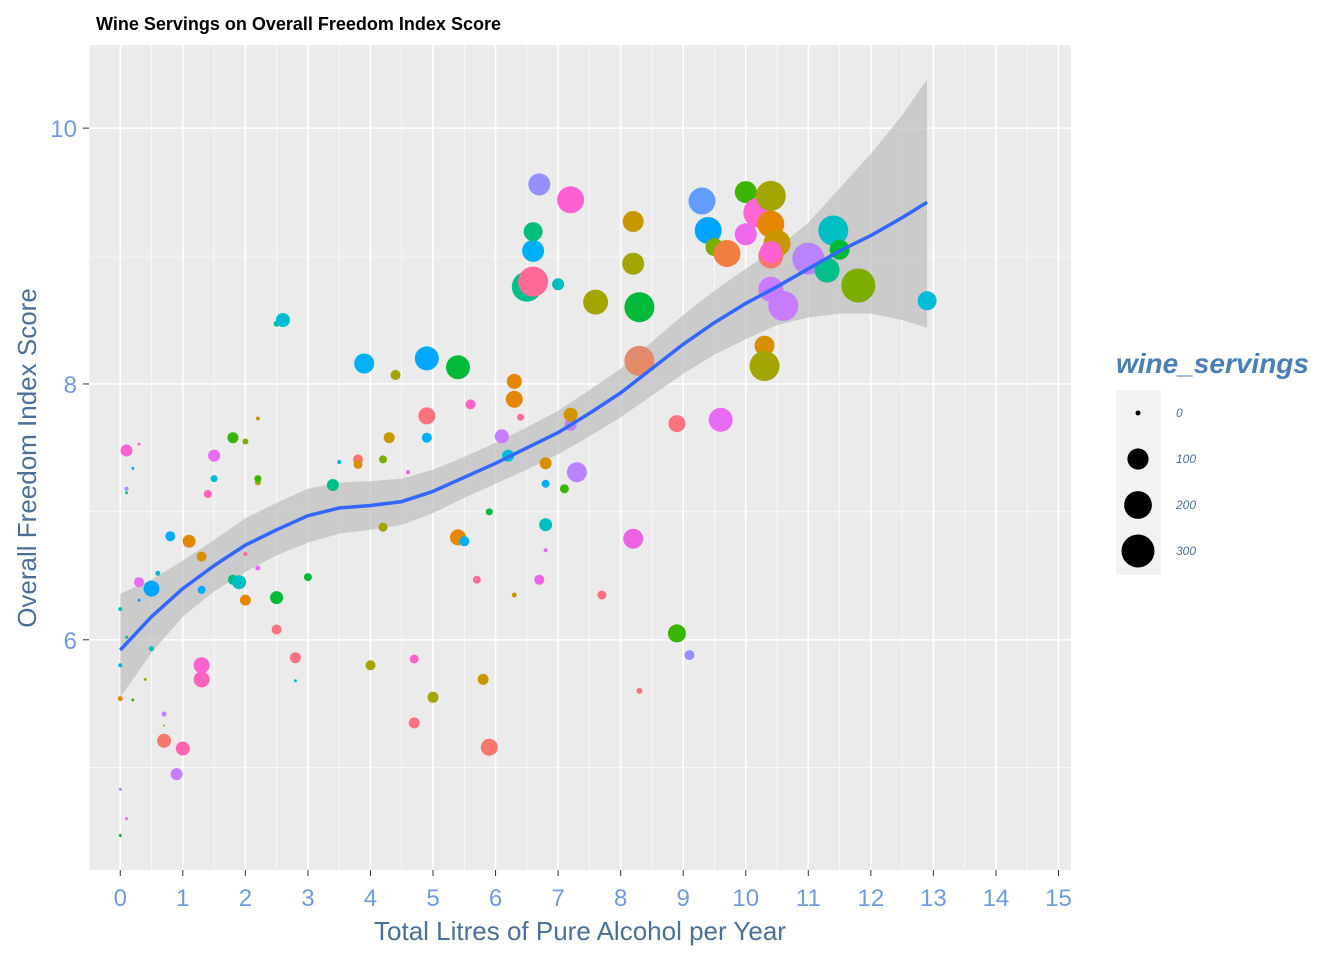 This screenshot has width=1344, height=960. Describe the element at coordinates (996, 898) in the screenshot. I see `x-tick-label: 14` at that location.